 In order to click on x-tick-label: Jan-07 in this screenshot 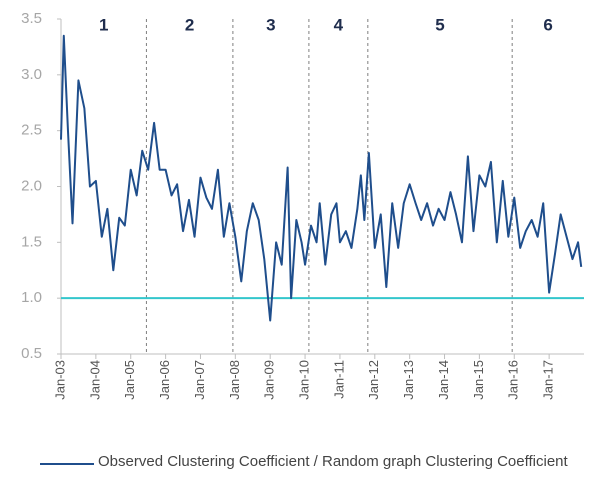, I will do `click(199, 380)`.